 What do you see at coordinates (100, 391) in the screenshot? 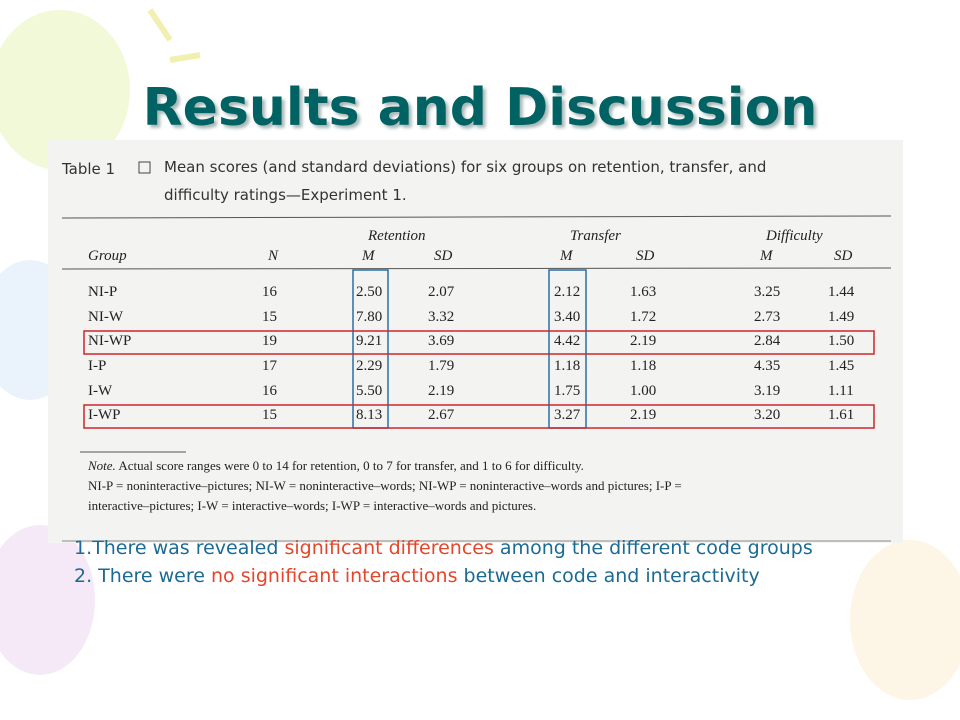
I see `table-cell: I-W` at bounding box center [100, 391].